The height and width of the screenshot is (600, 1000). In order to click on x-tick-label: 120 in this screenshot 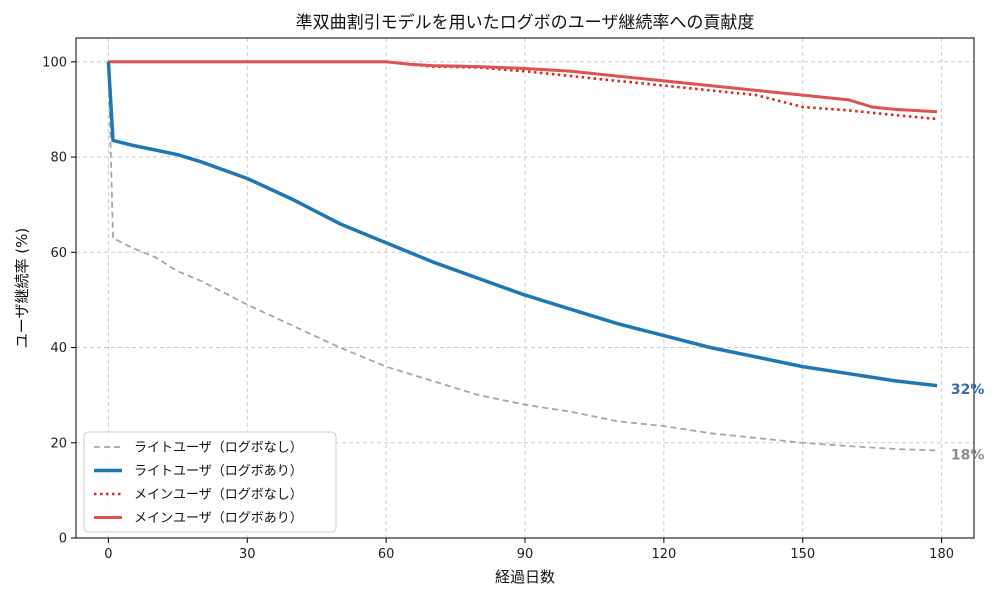, I will do `click(663, 554)`.